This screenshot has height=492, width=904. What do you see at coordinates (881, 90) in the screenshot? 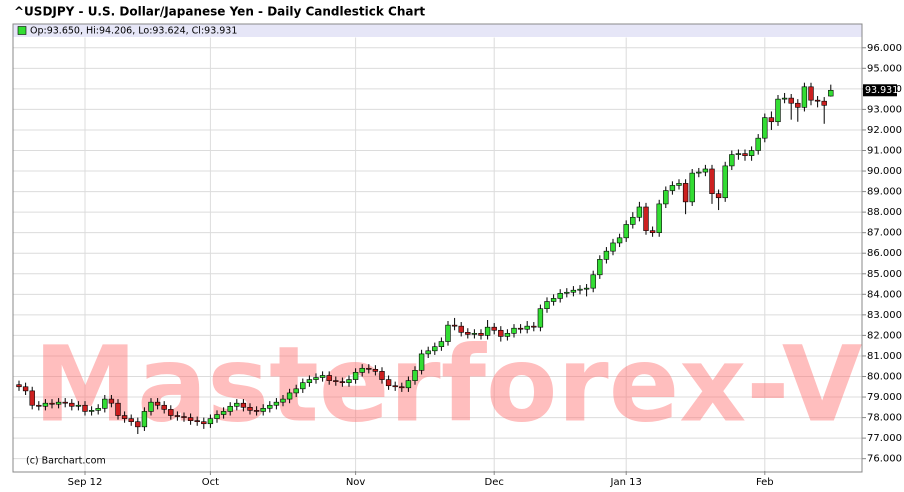
I see `last-price-label: 93.931` at bounding box center [881, 90].